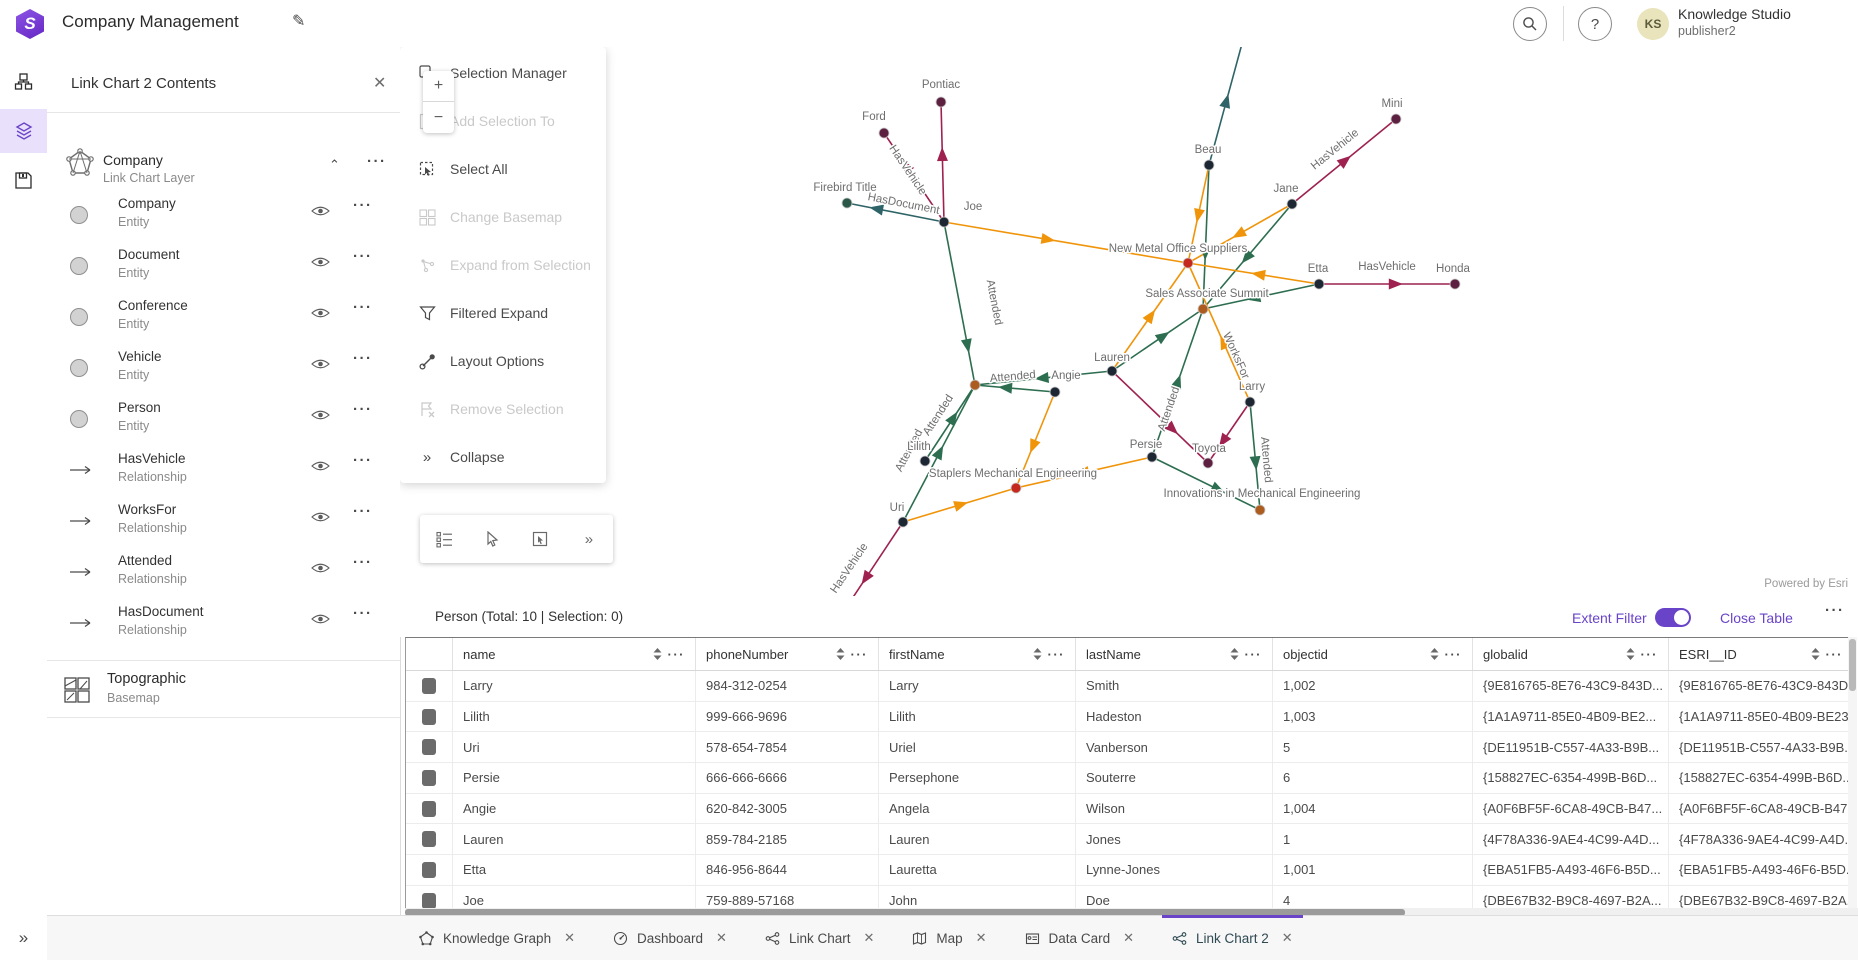 This screenshot has width=1858, height=960. I want to click on pointer-tool-button, so click(492, 539).